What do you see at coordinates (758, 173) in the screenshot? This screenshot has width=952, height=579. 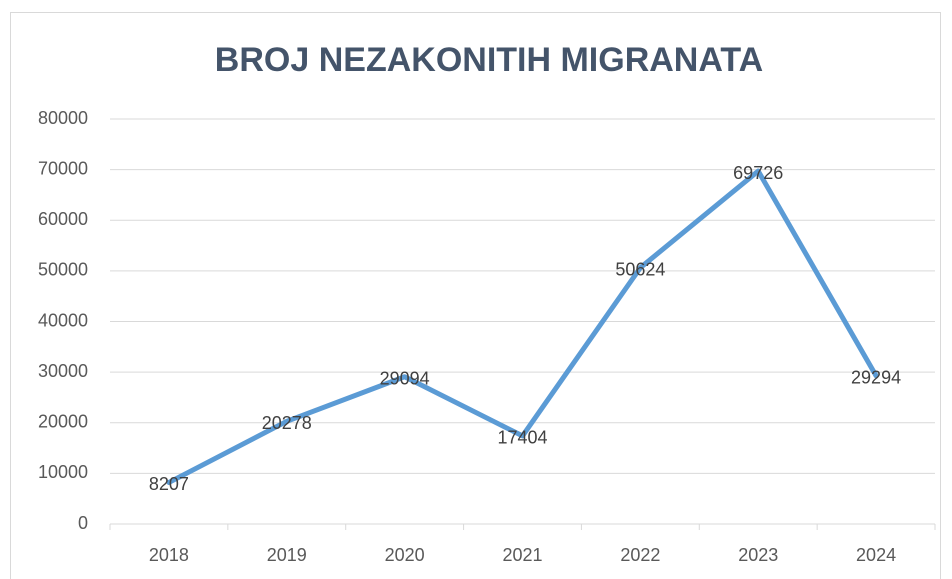 I see `data-label: 69726` at bounding box center [758, 173].